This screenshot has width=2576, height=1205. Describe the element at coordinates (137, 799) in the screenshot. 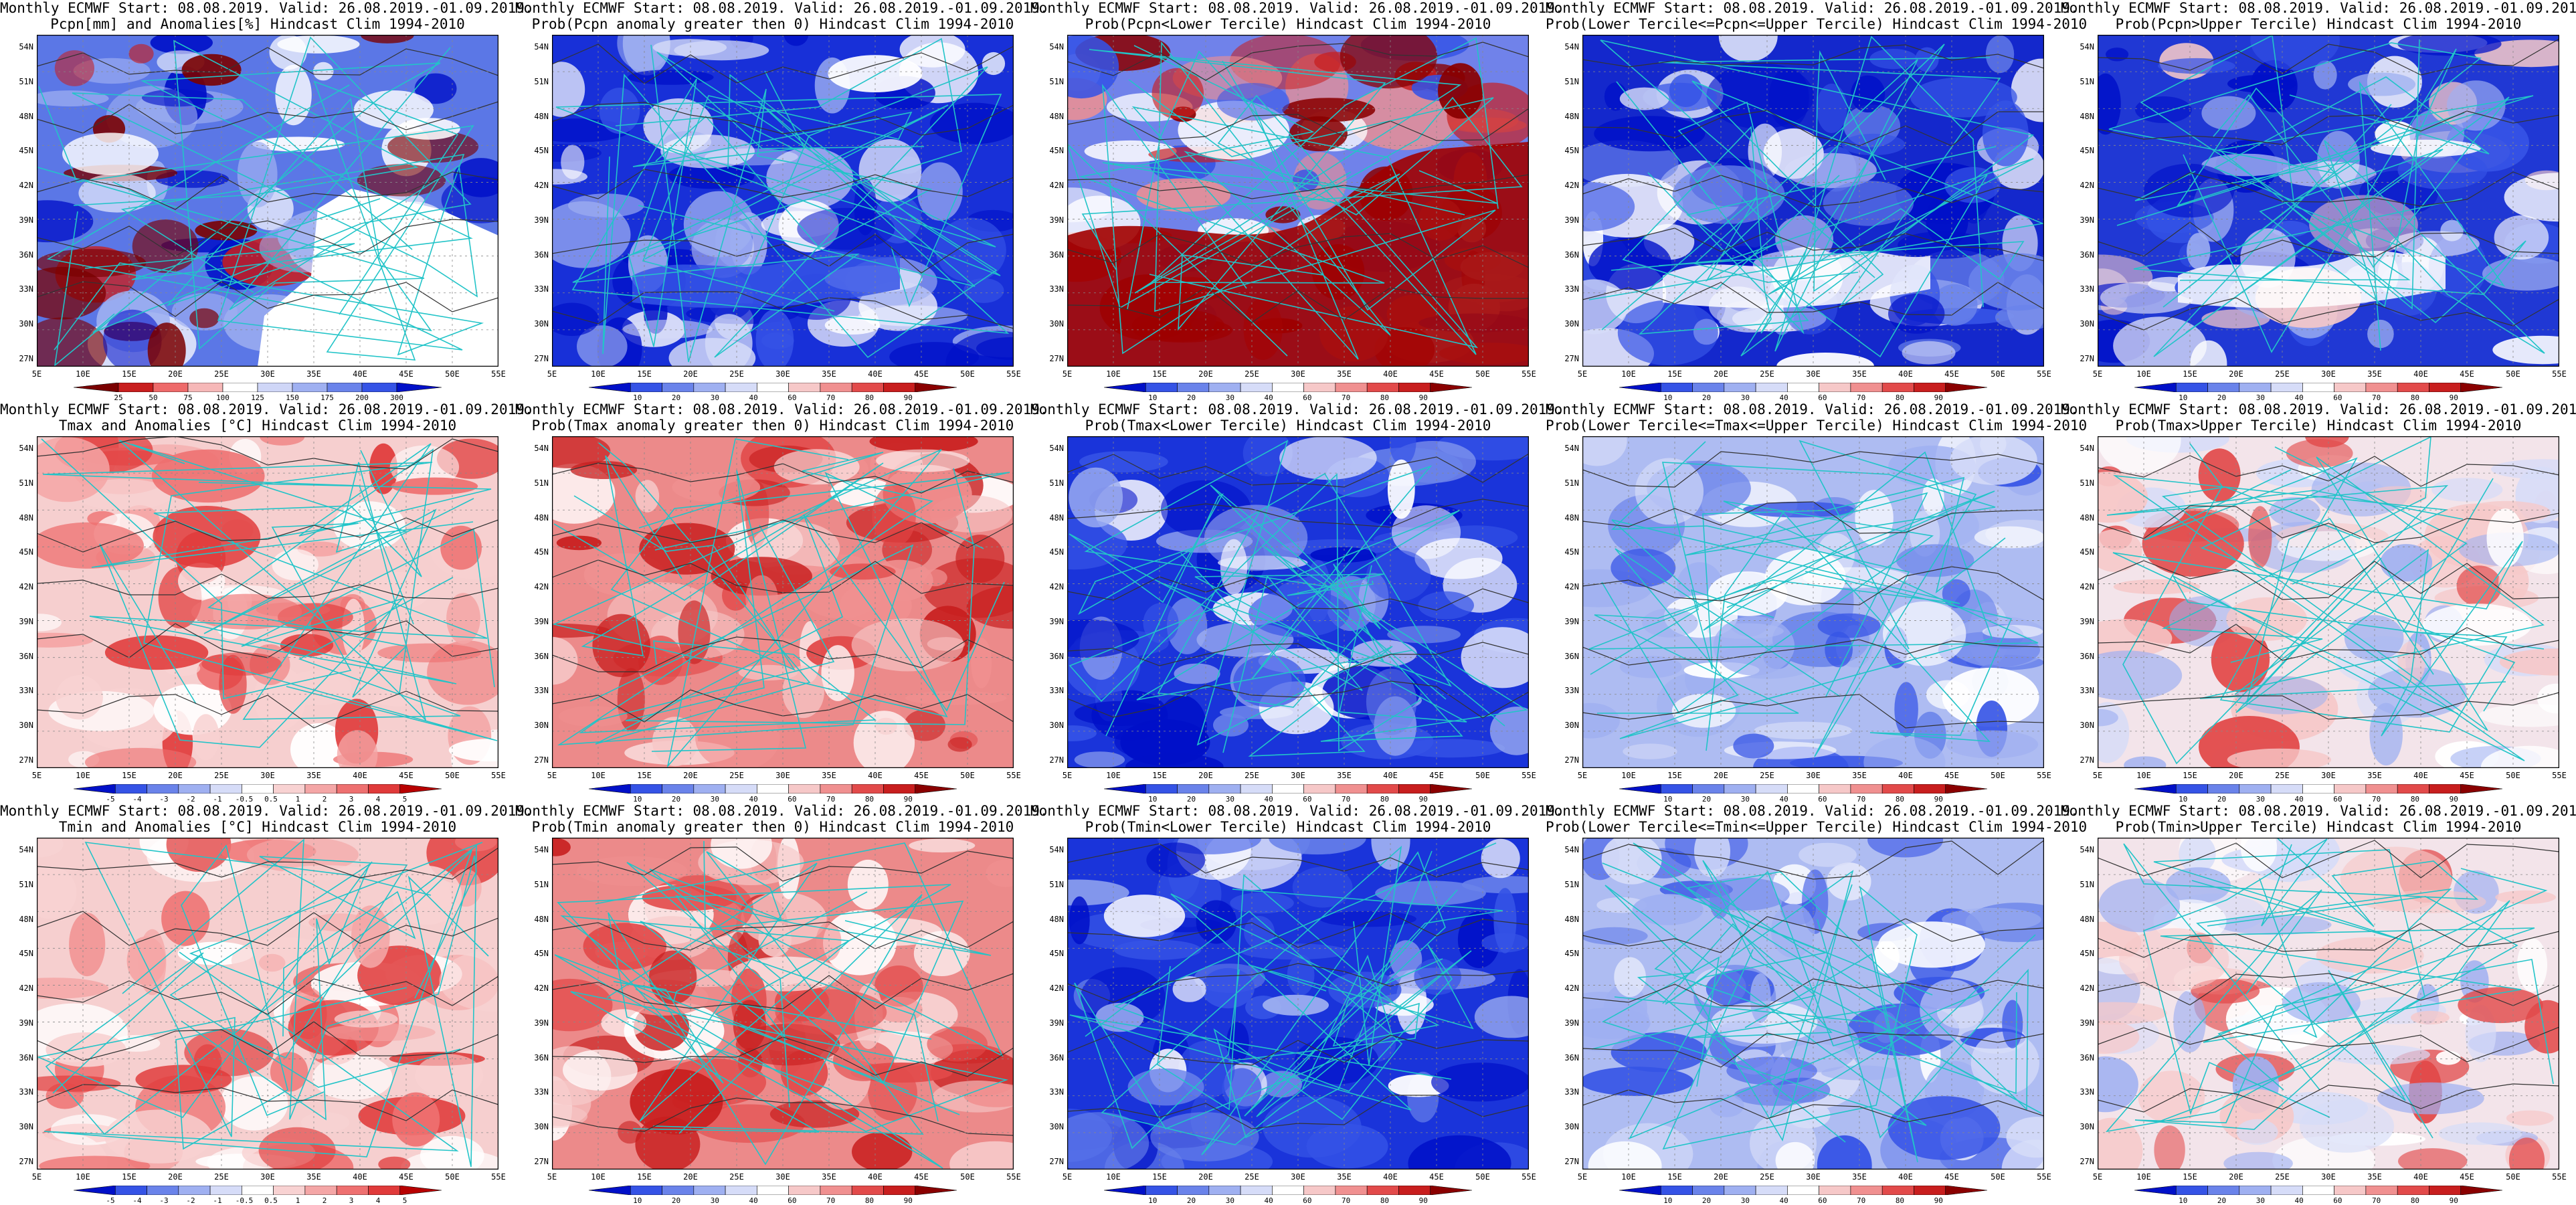

I see `colorbar-tick-label: -4` at that location.